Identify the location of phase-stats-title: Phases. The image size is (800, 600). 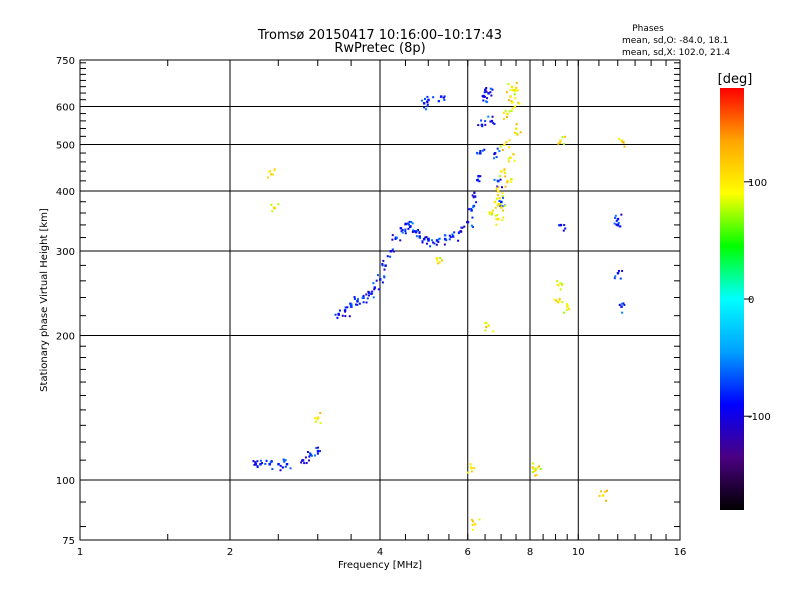
(648, 29).